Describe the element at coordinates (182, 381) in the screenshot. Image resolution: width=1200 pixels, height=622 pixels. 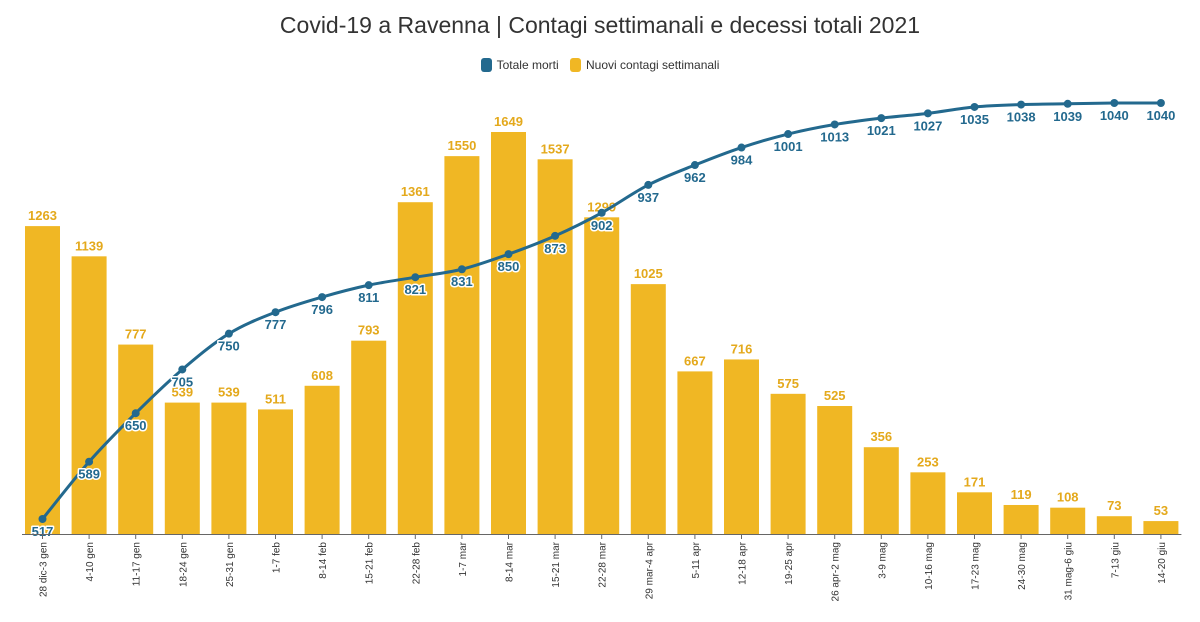
I see `line-value-label: 705` at that location.